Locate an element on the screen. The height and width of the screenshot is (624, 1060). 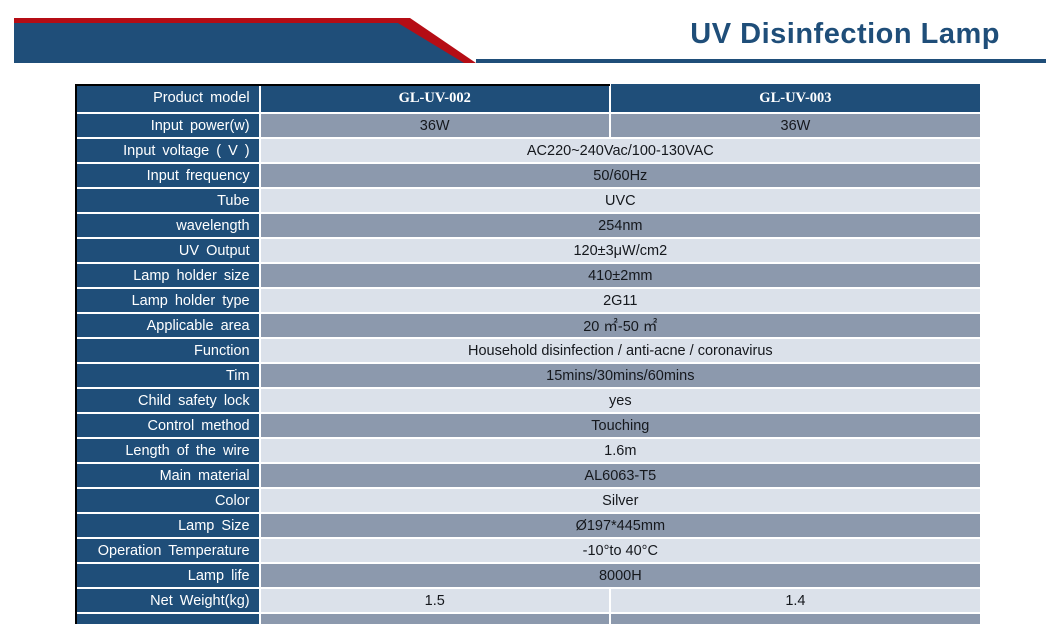
row-label: Input frequency is located at coordinates (169, 175).